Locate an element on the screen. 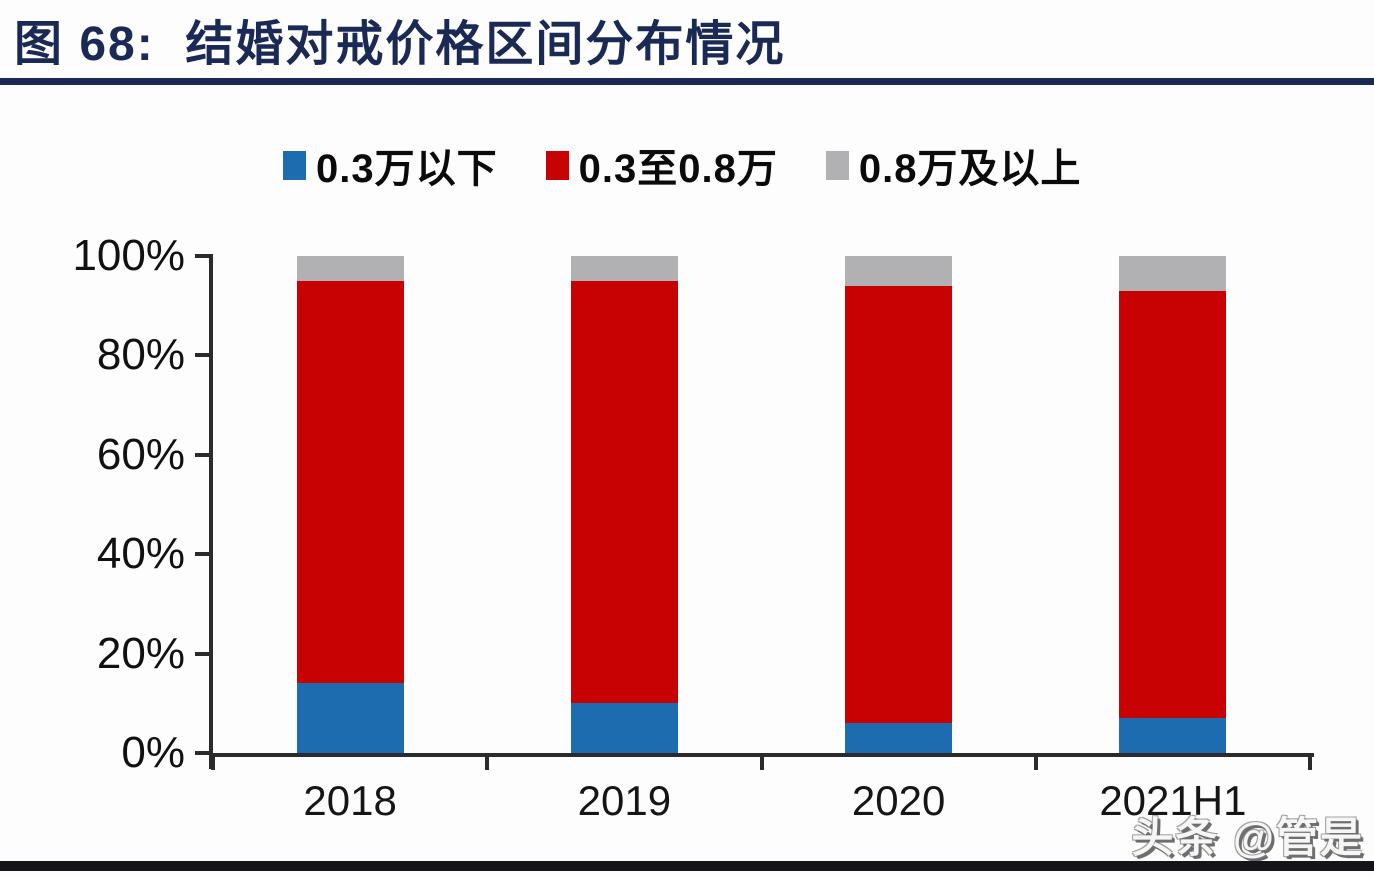 The height and width of the screenshot is (876, 1374). y-axis-label: 0% is located at coordinates (153, 752).